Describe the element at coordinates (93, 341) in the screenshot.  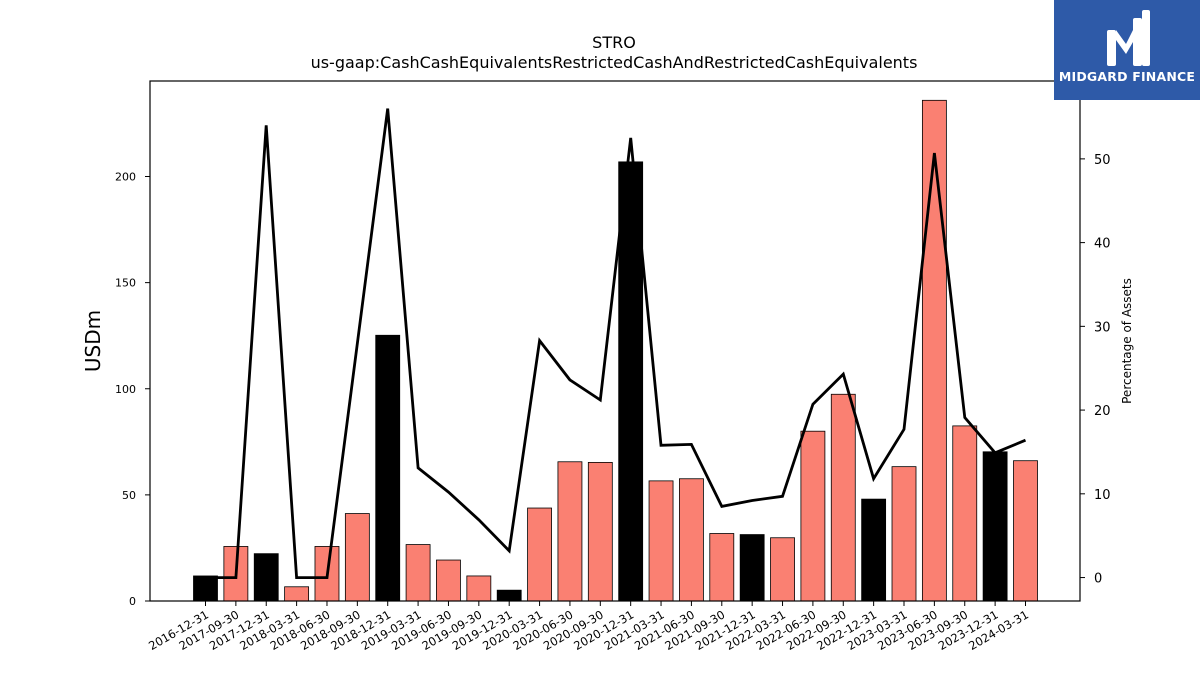
I see `y-axis-label: USDm` at that location.